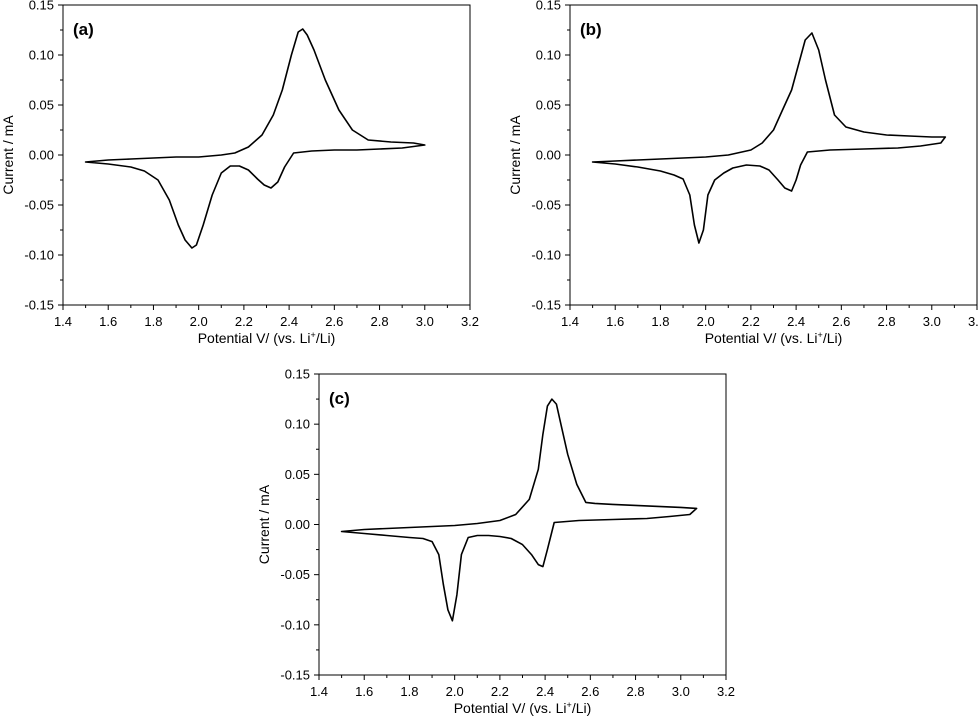 Image resolution: width=979 pixels, height=724 pixels. What do you see at coordinates (591, 29) in the screenshot?
I see `panel-label: (b)` at bounding box center [591, 29].